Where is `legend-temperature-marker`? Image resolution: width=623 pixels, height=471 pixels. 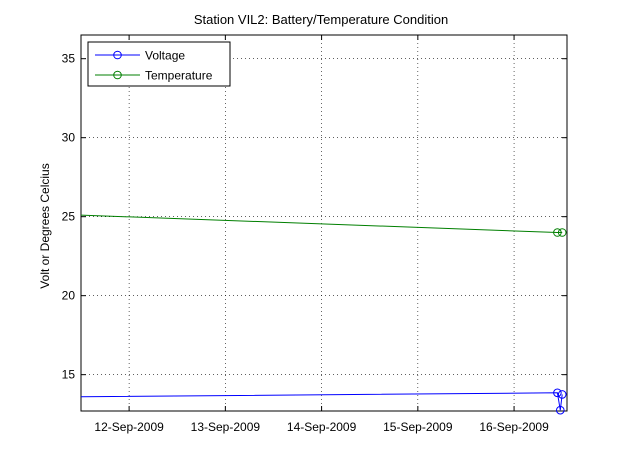
legend-temperature-marker is located at coordinates (117, 75).